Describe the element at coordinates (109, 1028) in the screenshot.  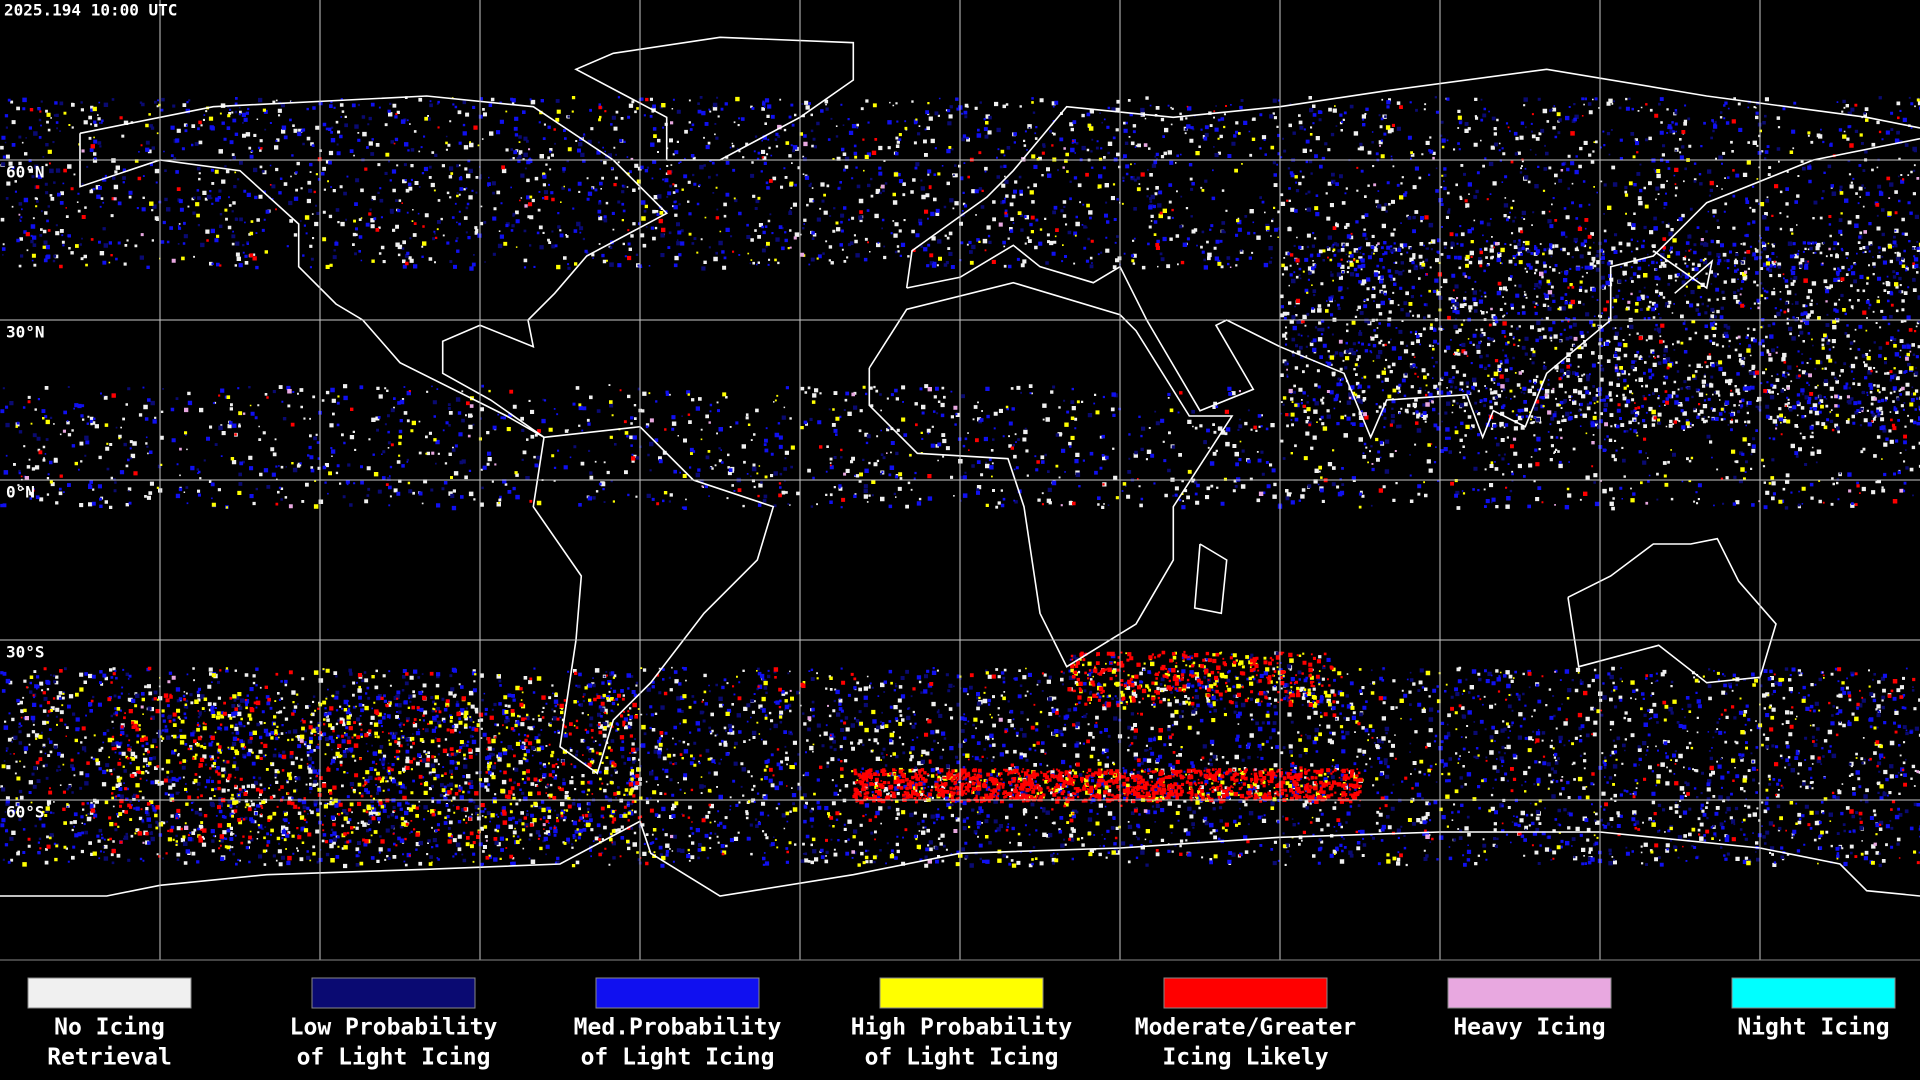
I see `legend-label: No Icing` at that location.